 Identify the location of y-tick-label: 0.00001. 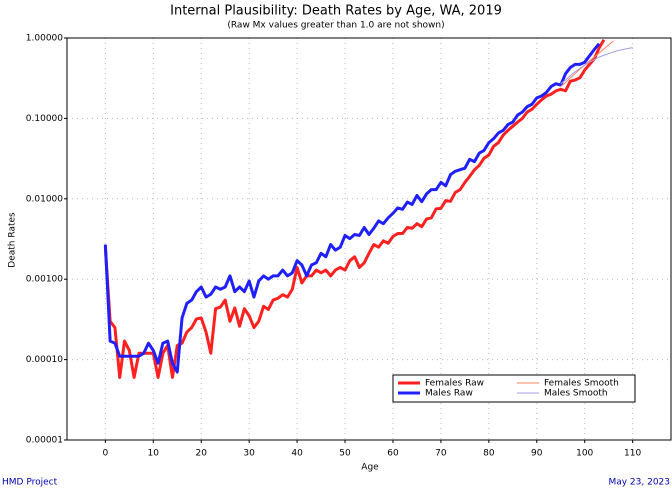
(44, 441).